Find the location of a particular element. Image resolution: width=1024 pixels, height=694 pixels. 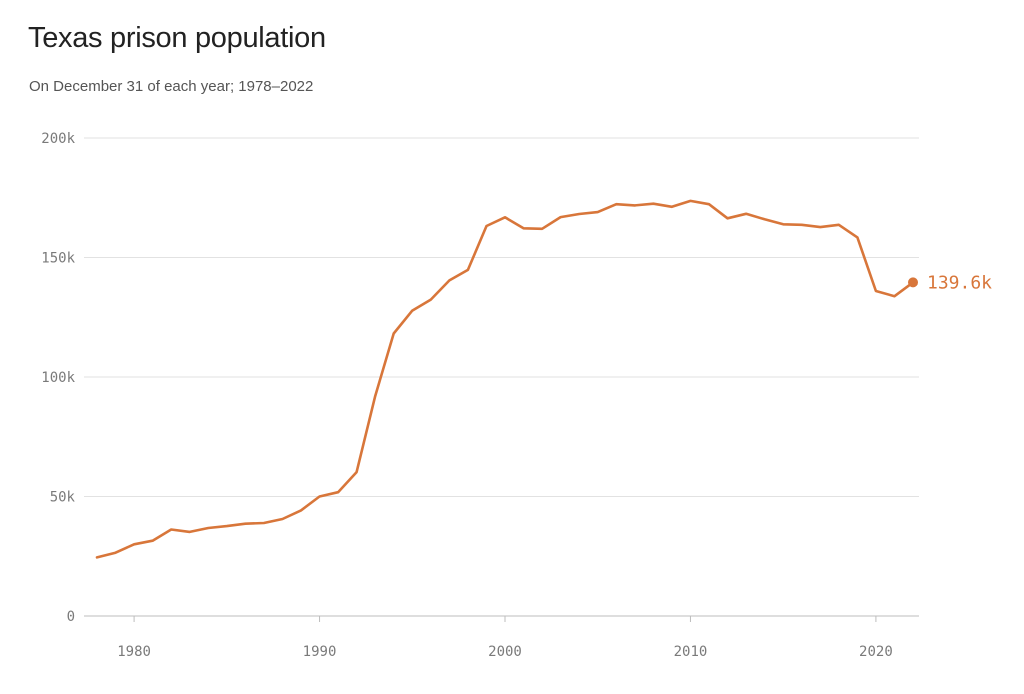

chart-title: Texas prison population is located at coordinates (177, 38).